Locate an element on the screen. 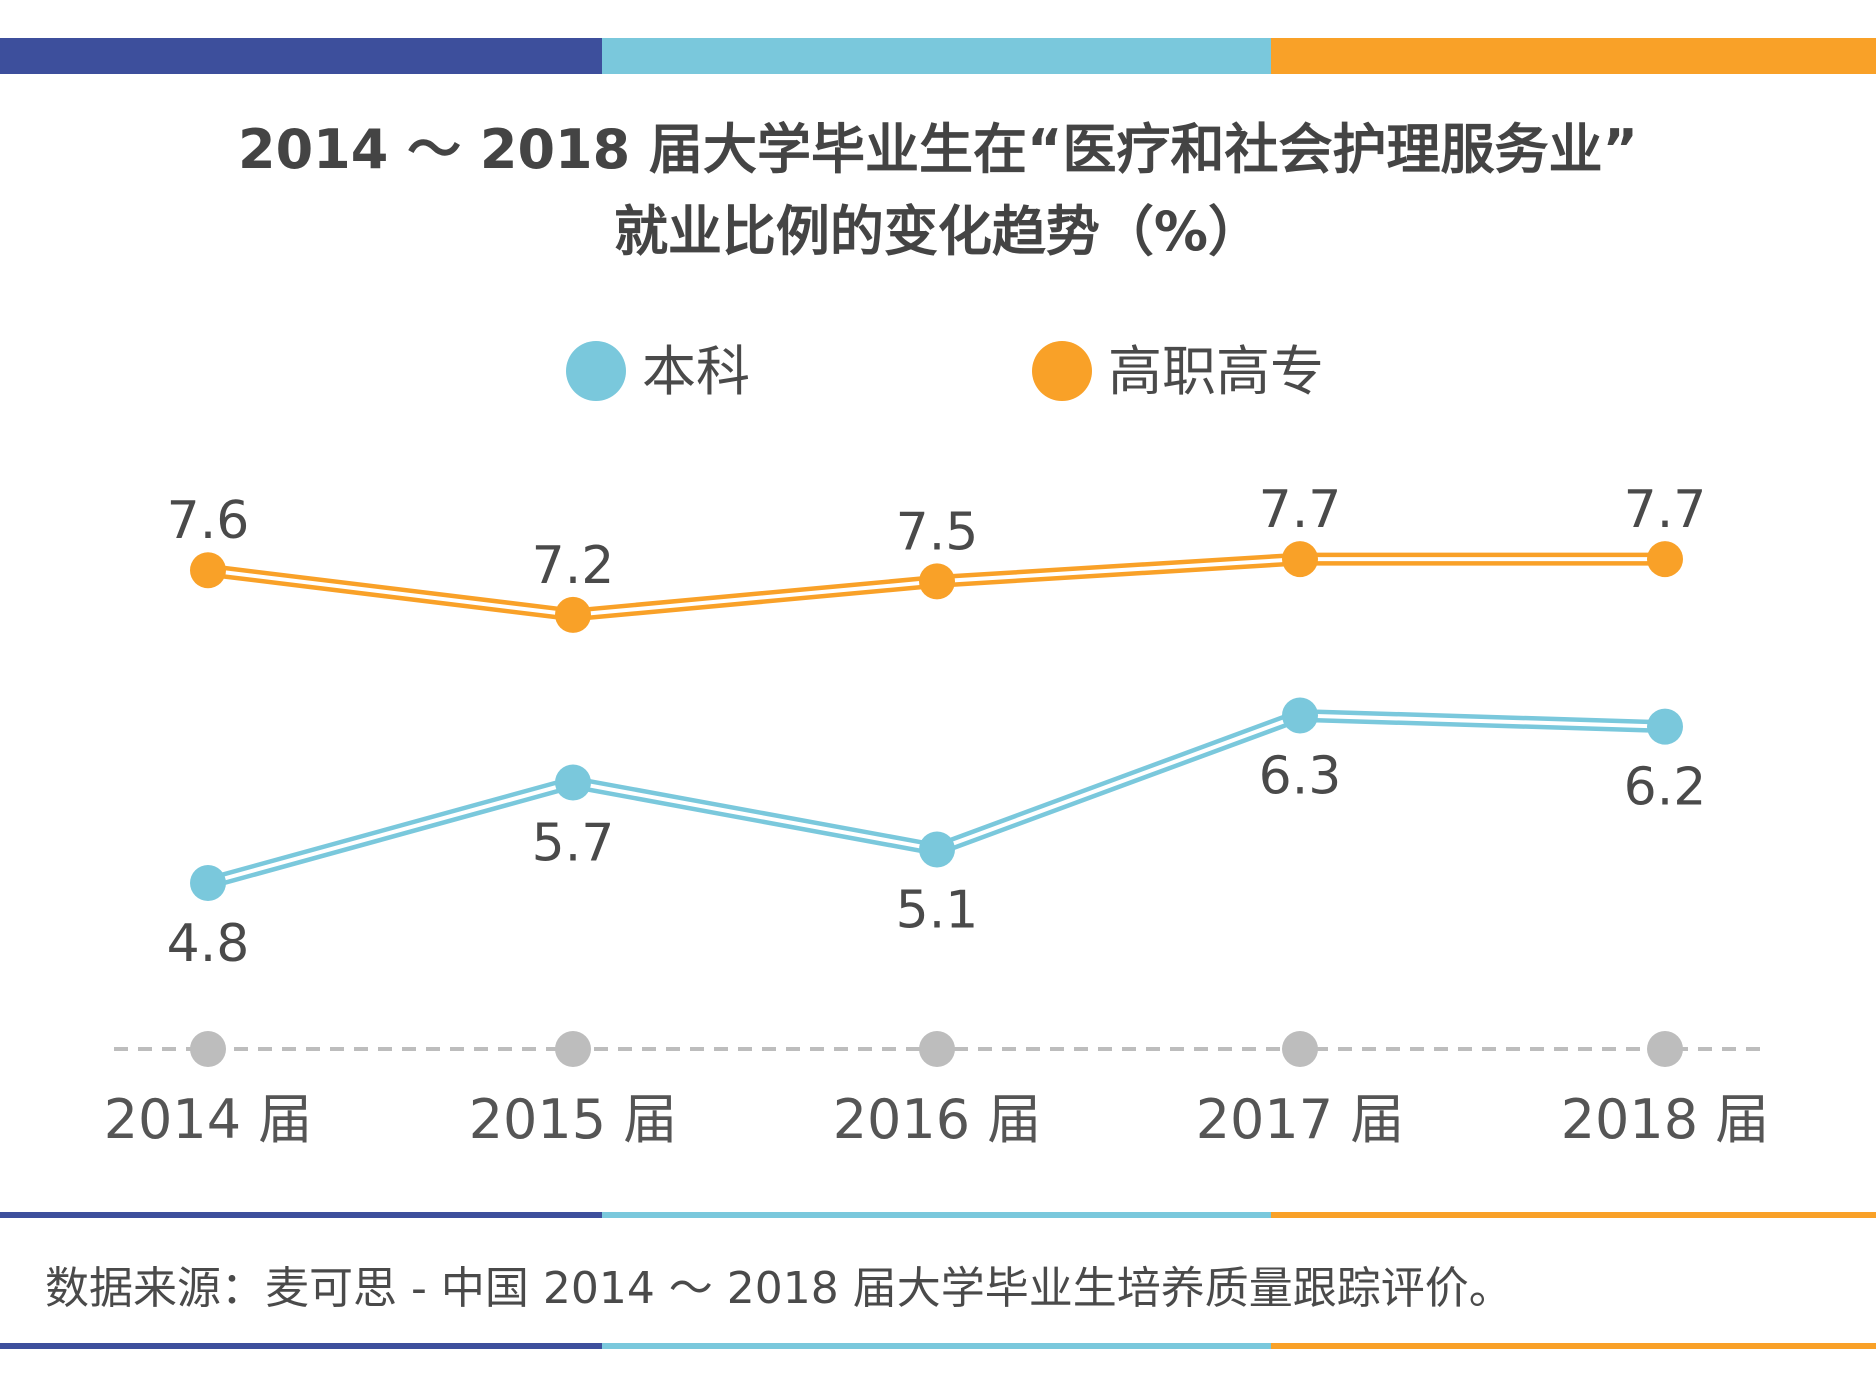  data-label: 7.6 is located at coordinates (208, 521).